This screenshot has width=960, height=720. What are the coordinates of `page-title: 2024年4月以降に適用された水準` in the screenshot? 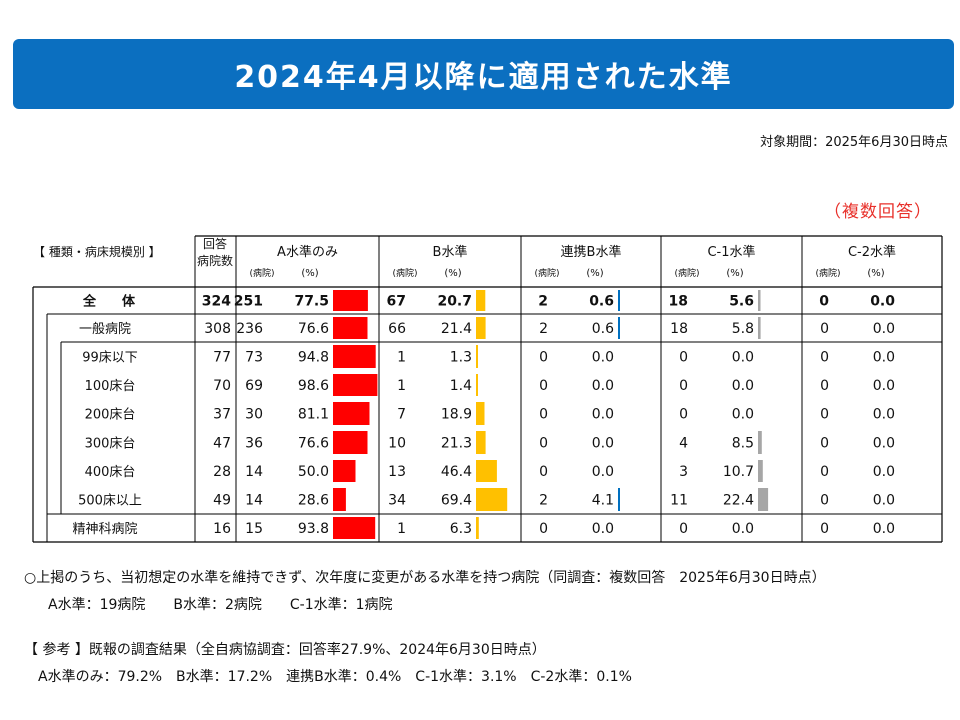 It's located at (483, 77).